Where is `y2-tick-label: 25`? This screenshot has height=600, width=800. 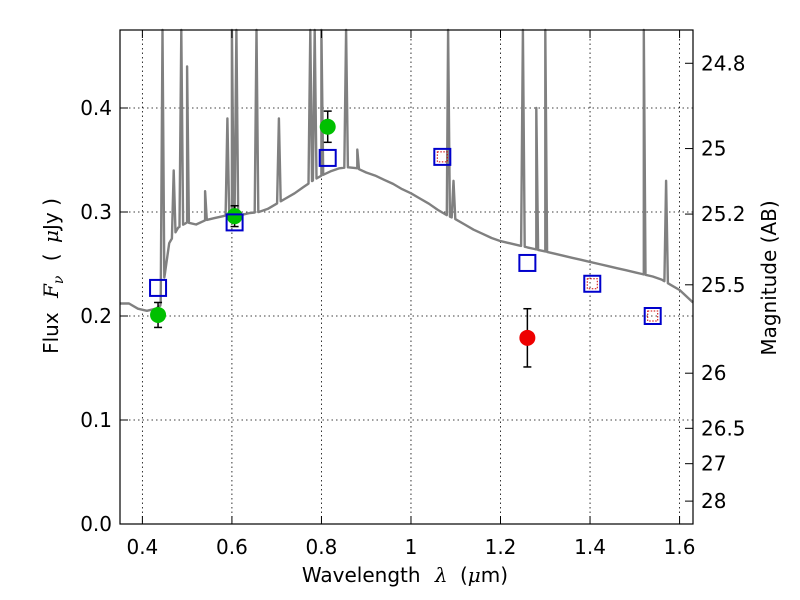 y2-tick-label: 25 is located at coordinates (713, 149).